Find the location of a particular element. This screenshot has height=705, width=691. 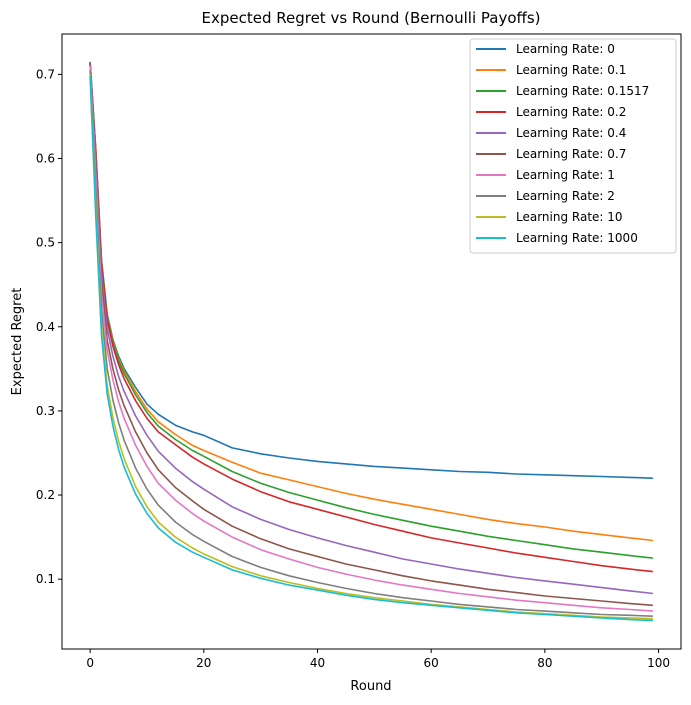

y-tick-label: 0.1 is located at coordinates (45, 579).